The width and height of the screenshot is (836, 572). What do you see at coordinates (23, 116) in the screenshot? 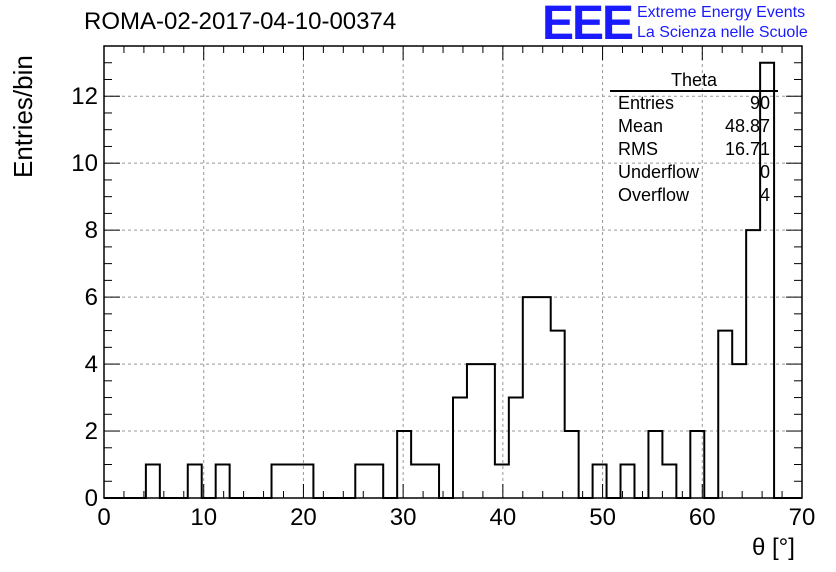
I see `y-axis-label: Entries/bin` at bounding box center [23, 116].